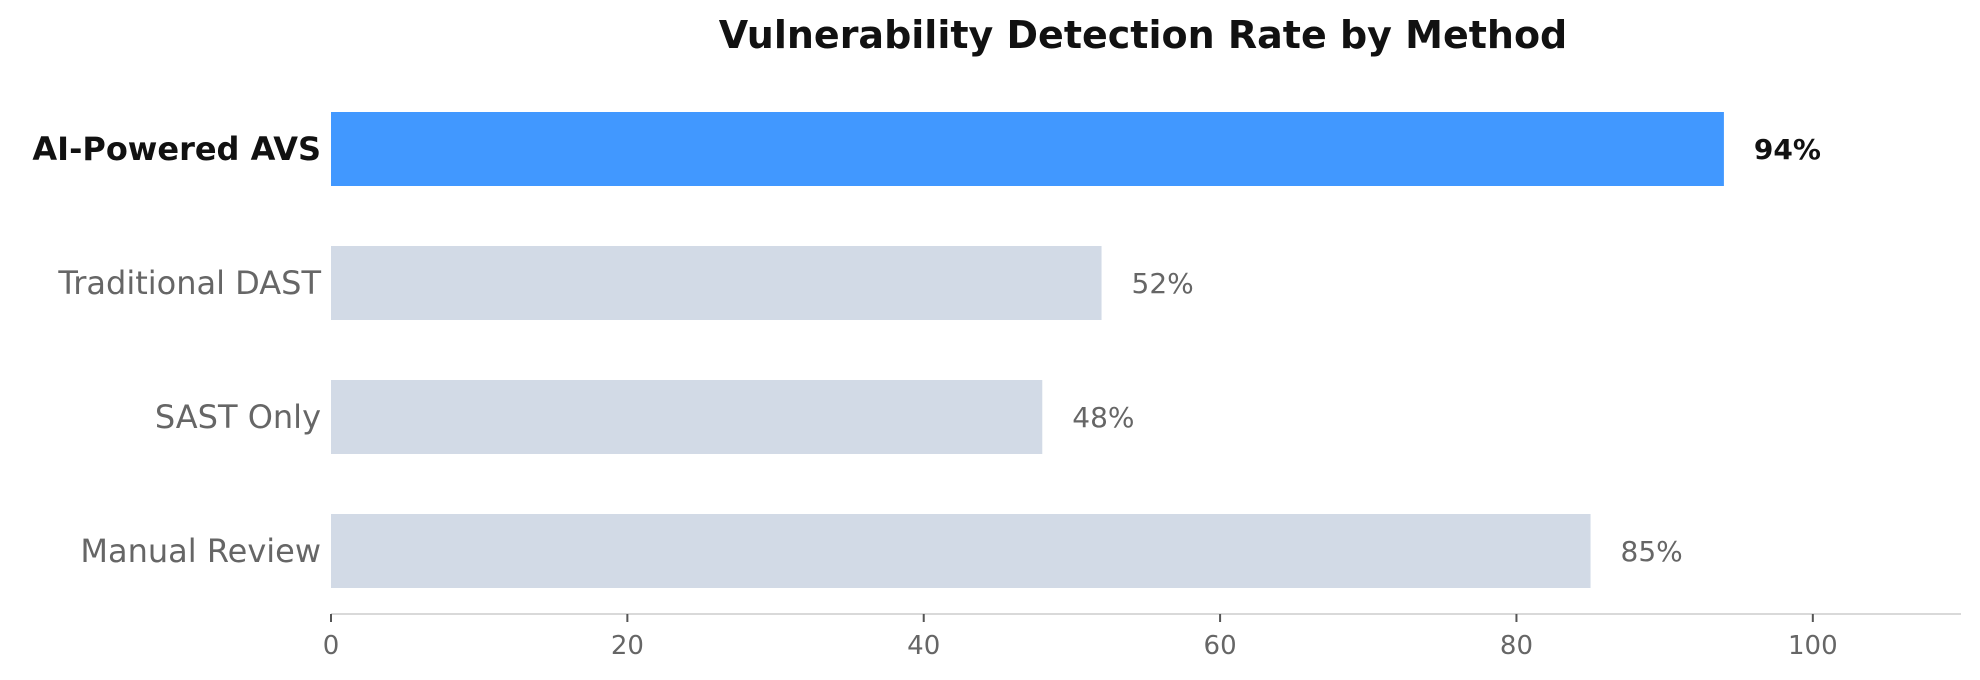 The width and height of the screenshot is (1980, 680). Describe the element at coordinates (1143, 35) in the screenshot. I see `chart-title: Vulnerability Detection Rate by Method` at that location.